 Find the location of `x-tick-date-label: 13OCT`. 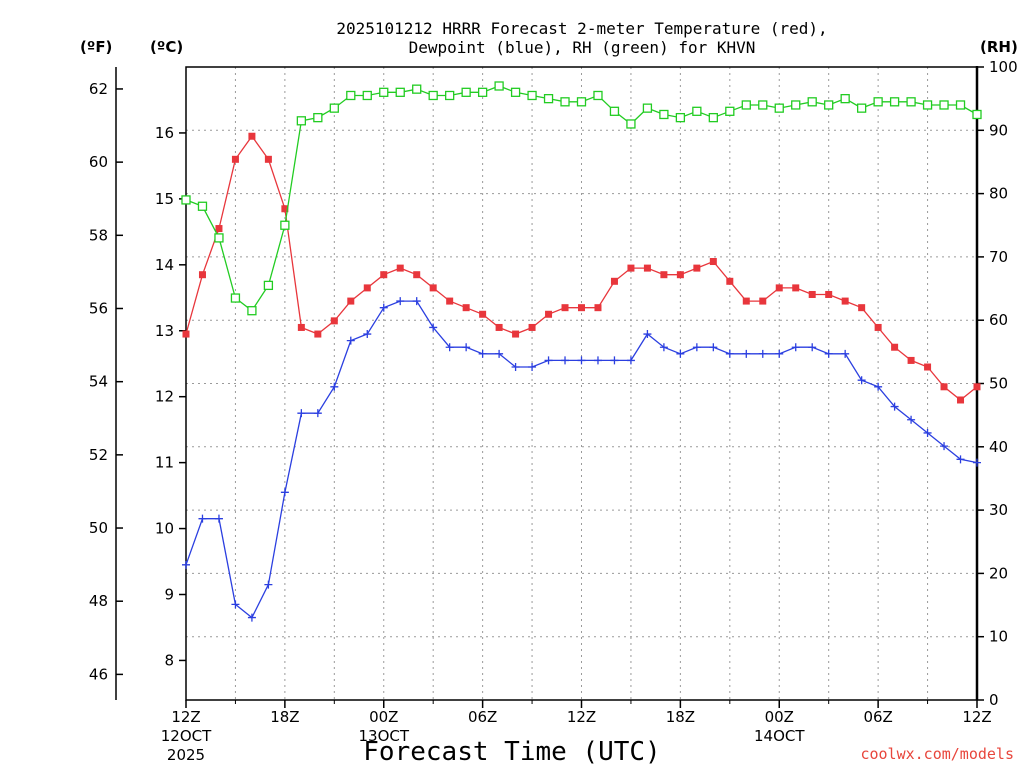

x-tick-date-label: 13OCT is located at coordinates (383, 736).